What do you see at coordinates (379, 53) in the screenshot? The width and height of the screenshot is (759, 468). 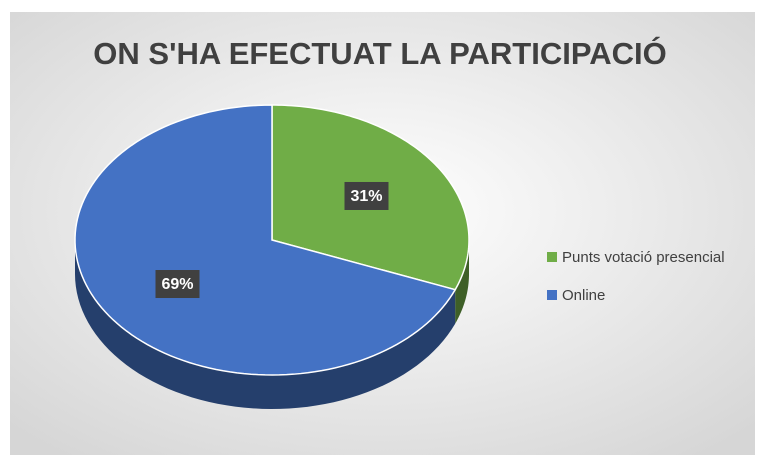 I see `chart-title: ON S'HA EFECTUAT LA PARTICIPACIÓ` at bounding box center [379, 53].